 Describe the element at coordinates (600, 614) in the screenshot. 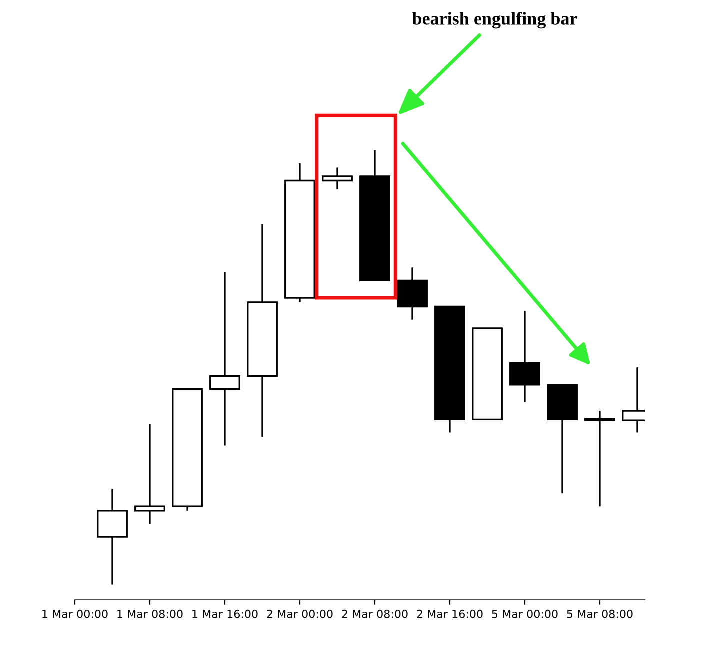

I see `x-tick-label: 5 Mar 08:00` at that location.